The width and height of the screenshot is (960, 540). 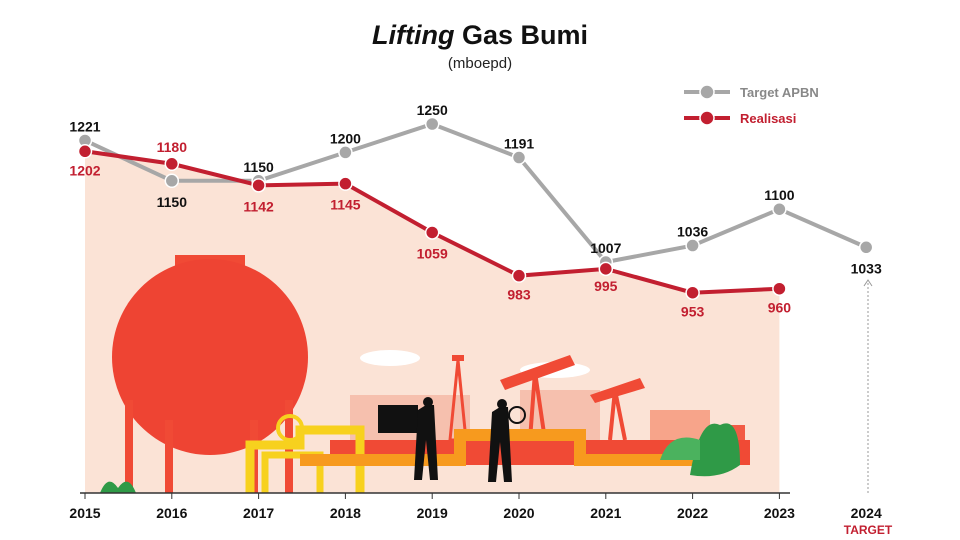 I want to click on x-tick-label: 2016, so click(x=171, y=513).